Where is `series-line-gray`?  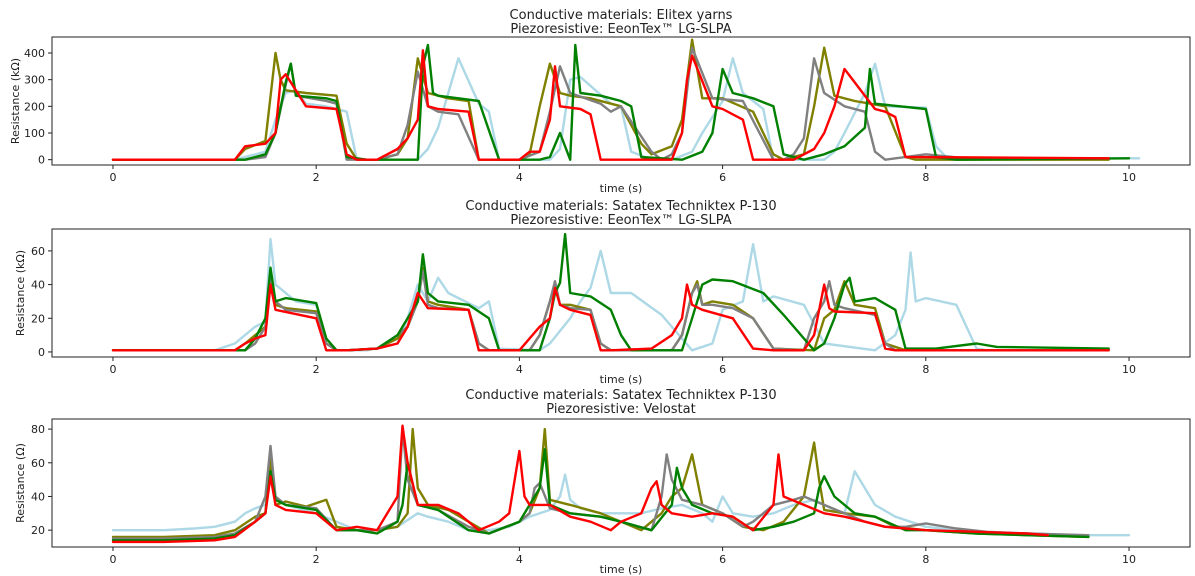
series-line-gray is located at coordinates (610, 310).